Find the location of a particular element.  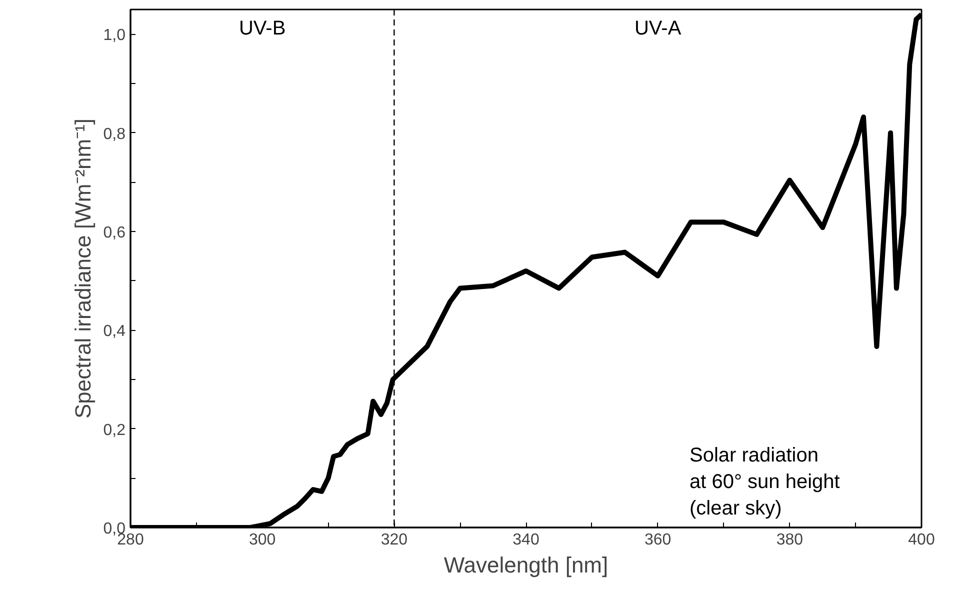

annotation: Solar radiation at 60° sun height (clear sky) is located at coordinates (765, 482).